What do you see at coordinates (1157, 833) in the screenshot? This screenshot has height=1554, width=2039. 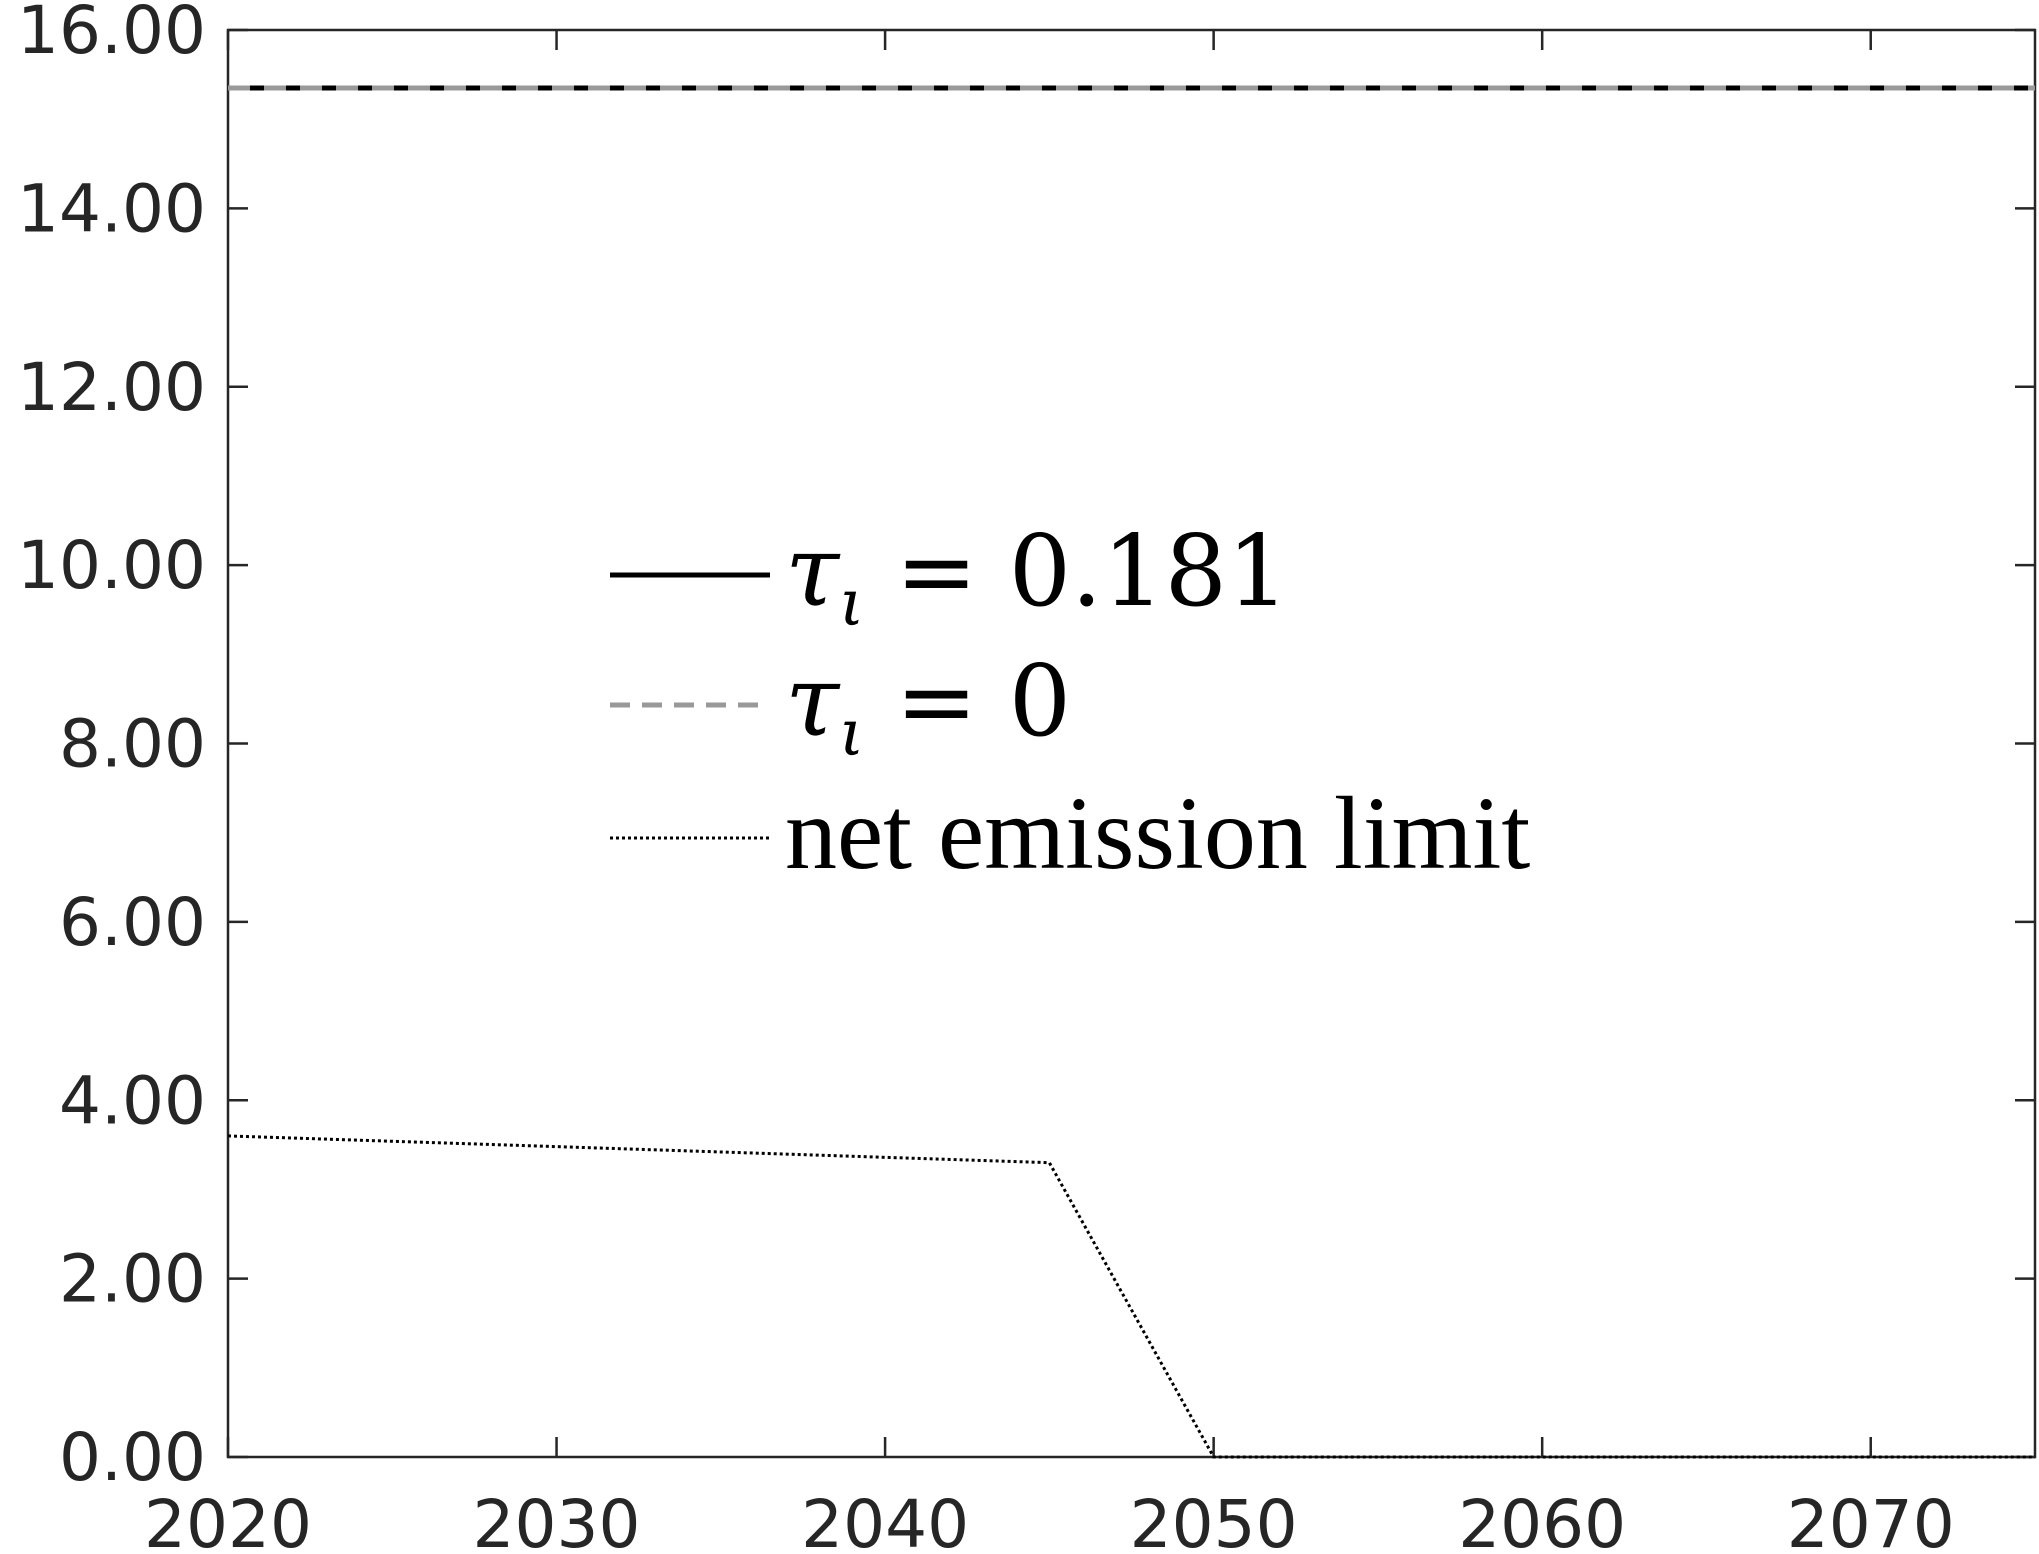 I see `legend-label-2: net emission limit` at bounding box center [1157, 833].